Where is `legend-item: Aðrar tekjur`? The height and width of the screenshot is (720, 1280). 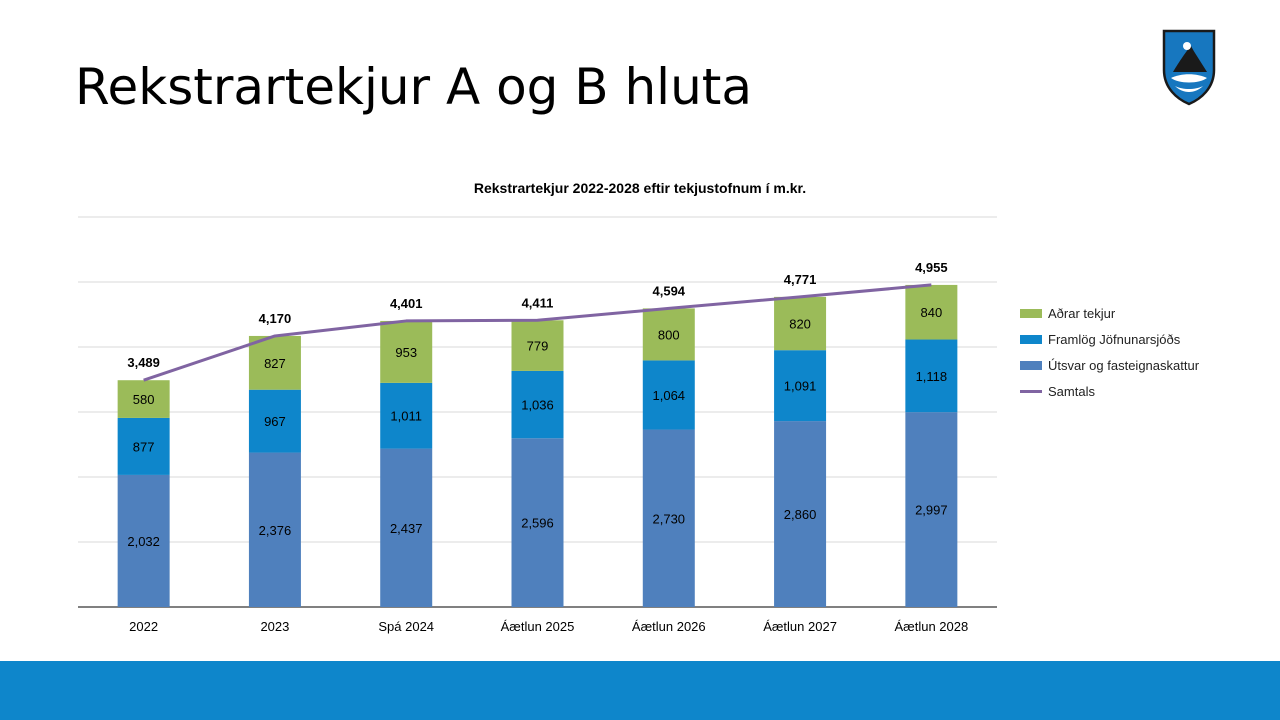
legend-item: Aðrar tekjur is located at coordinates (1109, 313).